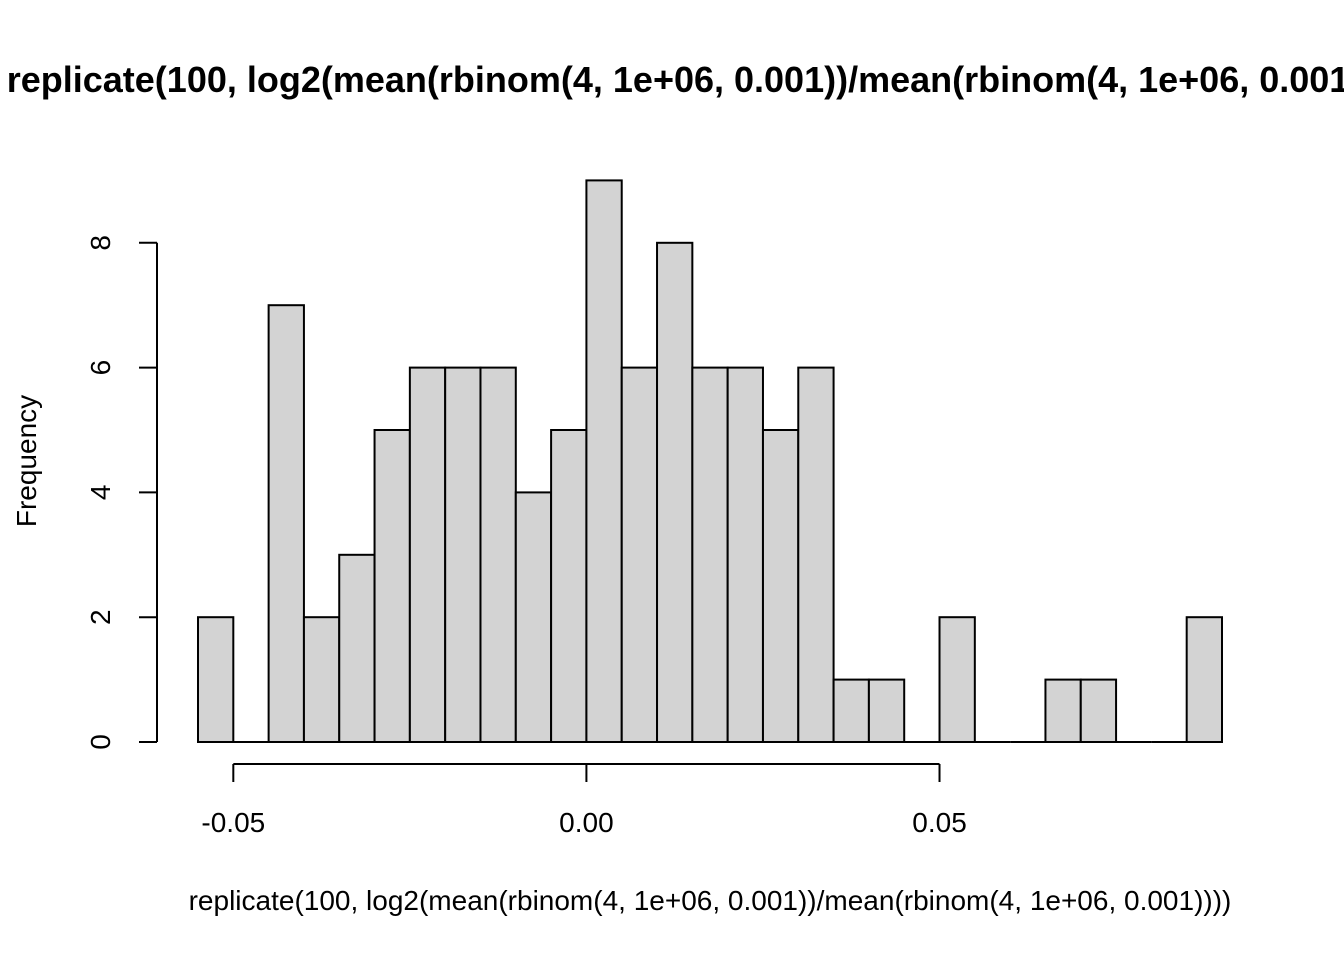  Describe the element at coordinates (100, 742) in the screenshot. I see `y-tick-label: 0` at that location.